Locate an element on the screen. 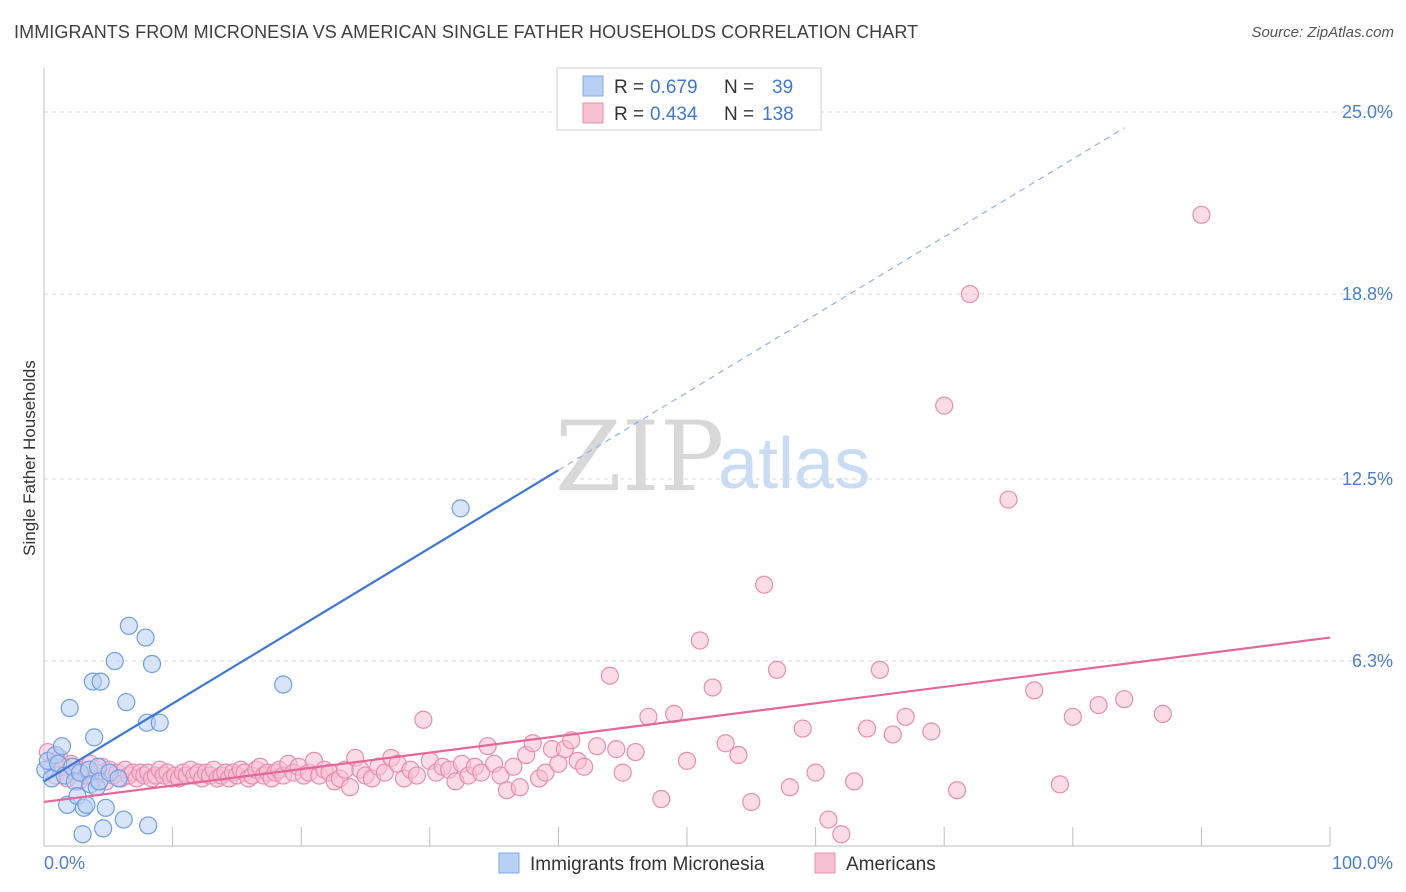 The height and width of the screenshot is (892, 1406). legend-swatch-blue is located at coordinates (593, 86).